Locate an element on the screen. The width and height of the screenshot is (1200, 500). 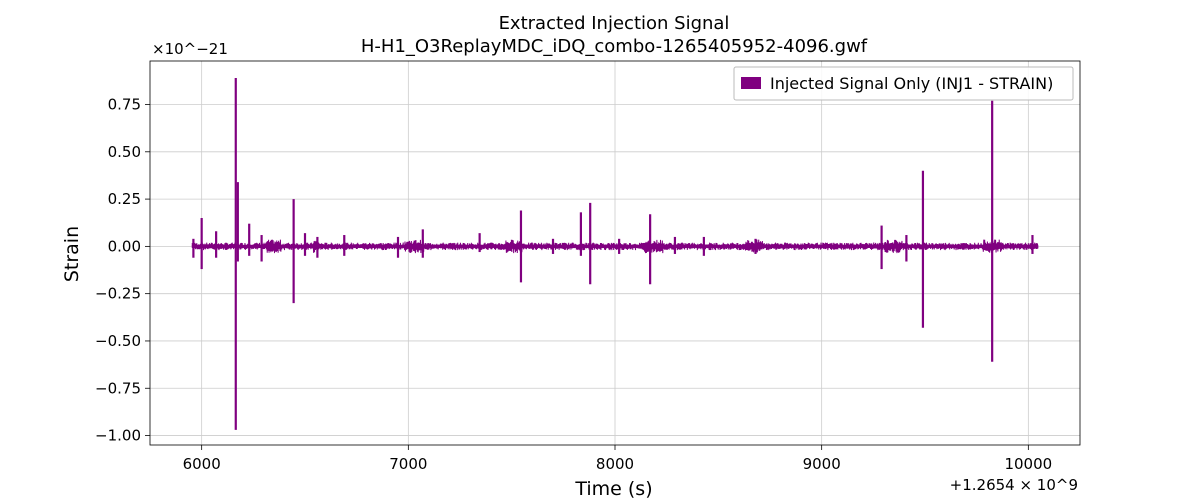
x-offset-label: +1.2654 × 10^9 is located at coordinates (1014, 485).